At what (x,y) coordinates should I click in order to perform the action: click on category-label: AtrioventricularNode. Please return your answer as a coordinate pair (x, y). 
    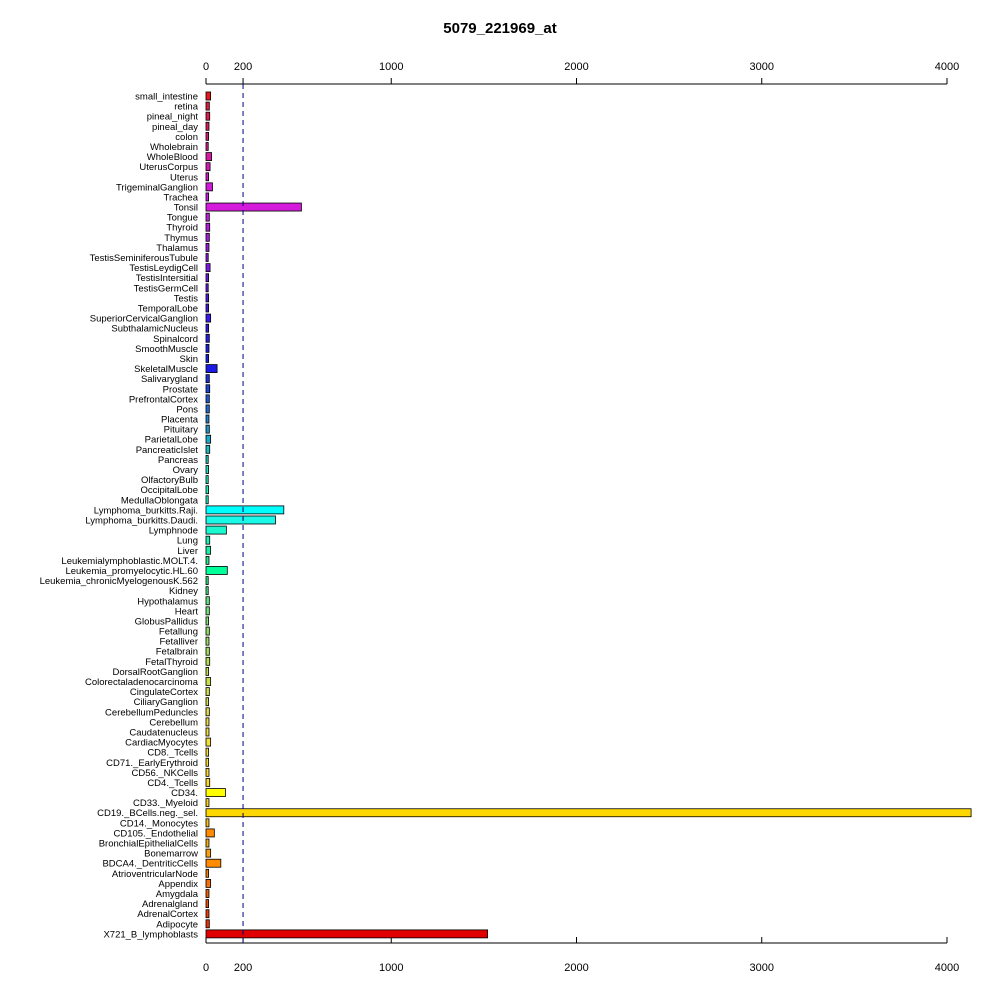
    Looking at the image, I should click on (155, 874).